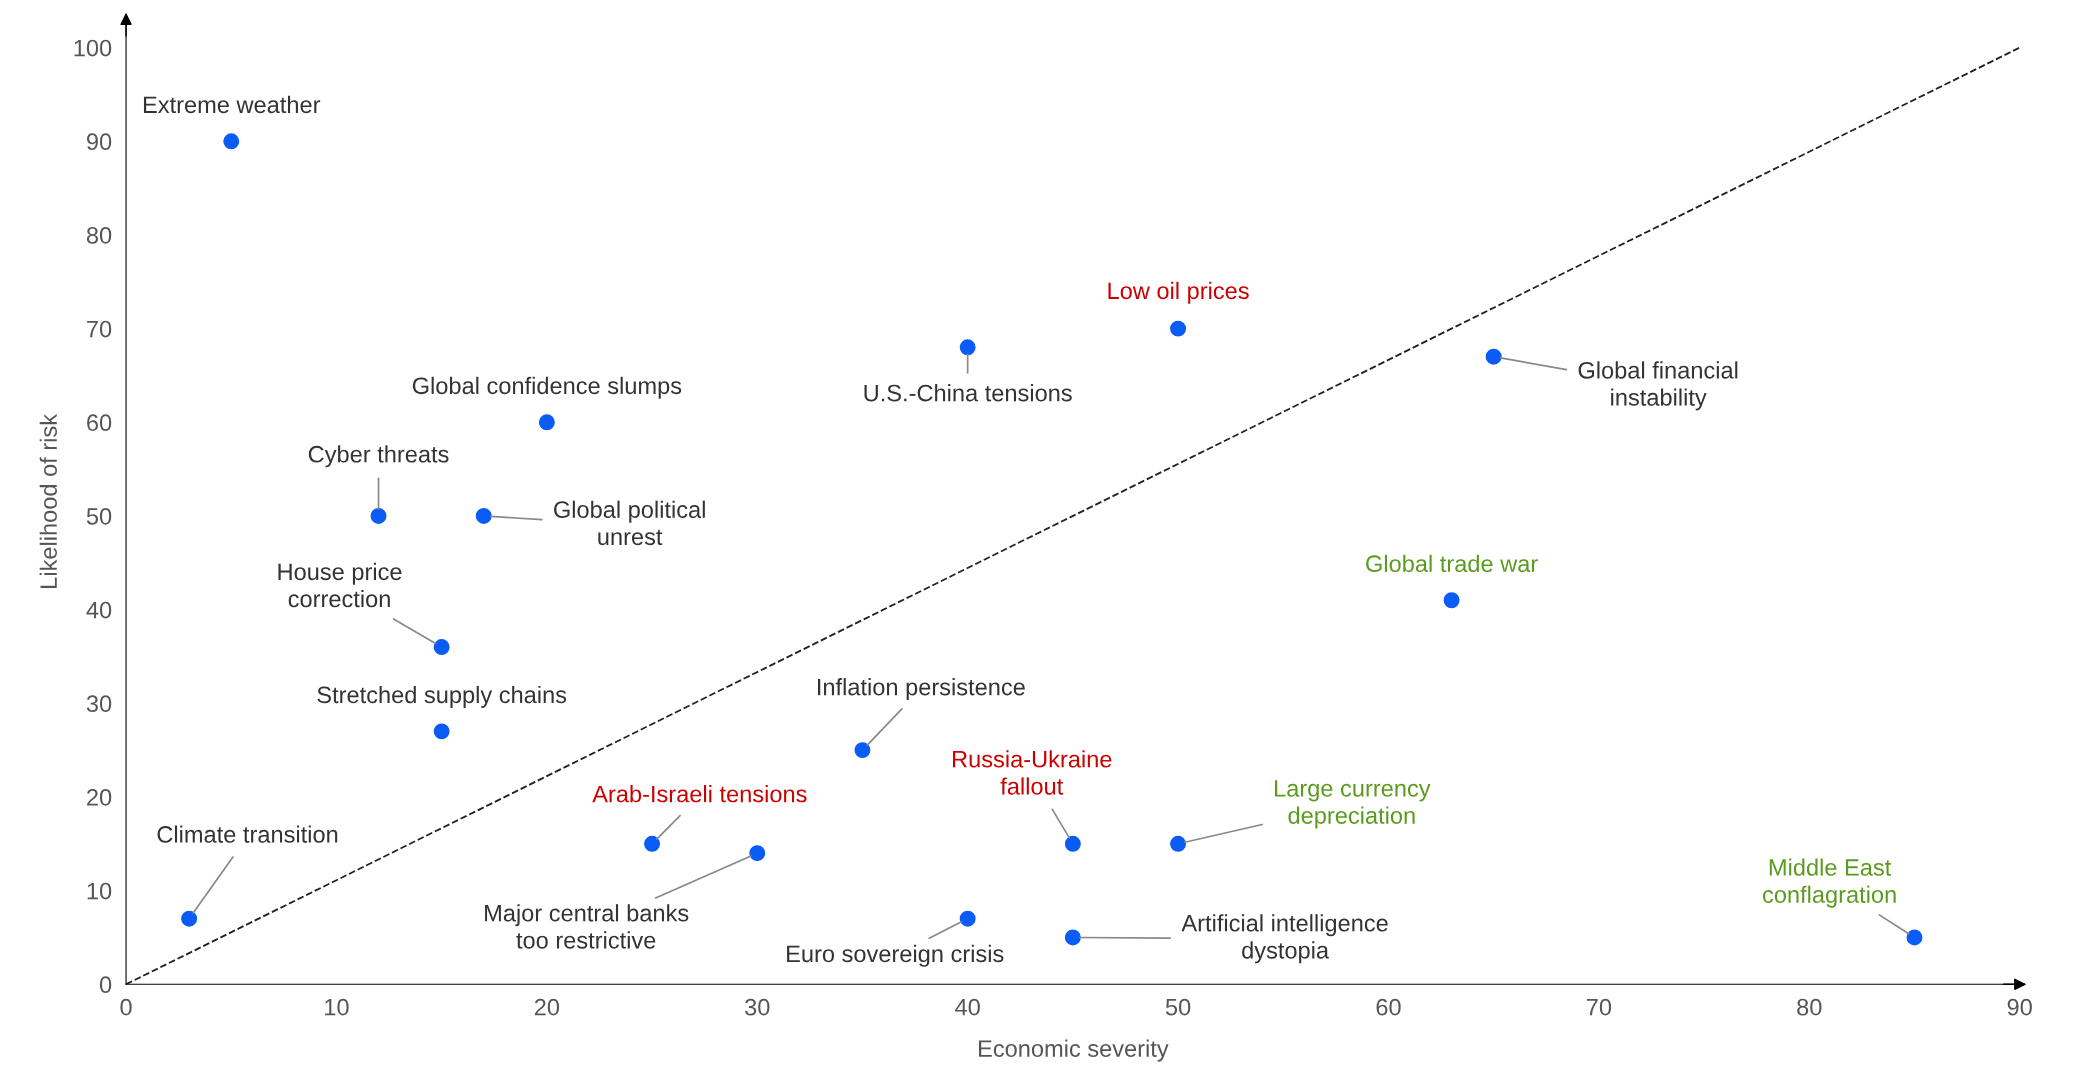  Describe the element at coordinates (967, 1007) in the screenshot. I see `x-tick-label: 40` at that location.